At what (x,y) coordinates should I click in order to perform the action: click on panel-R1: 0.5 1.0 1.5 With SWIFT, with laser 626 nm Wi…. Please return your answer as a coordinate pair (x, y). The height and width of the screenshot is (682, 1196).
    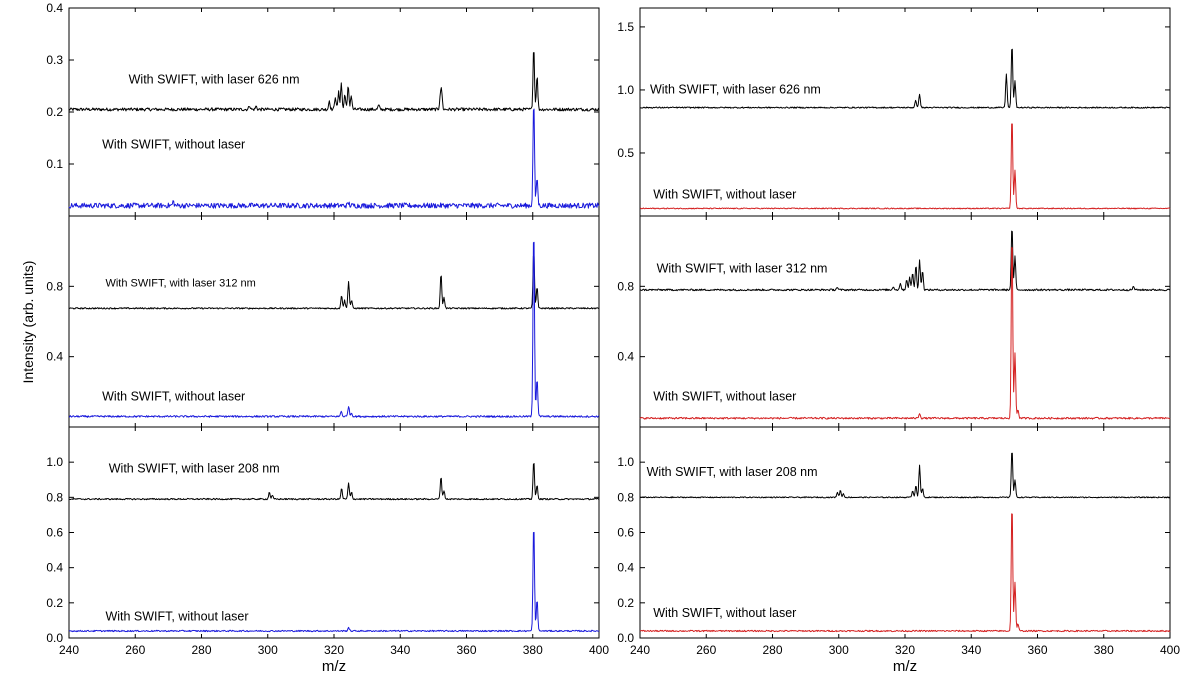
    Looking at the image, I should click on (894, 112).